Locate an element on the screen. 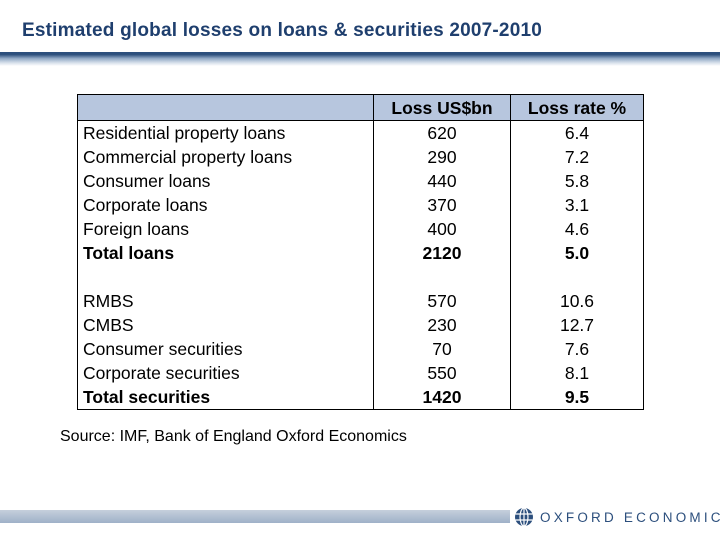 This screenshot has height=540, width=720. row-rate: 8.1 is located at coordinates (577, 373).